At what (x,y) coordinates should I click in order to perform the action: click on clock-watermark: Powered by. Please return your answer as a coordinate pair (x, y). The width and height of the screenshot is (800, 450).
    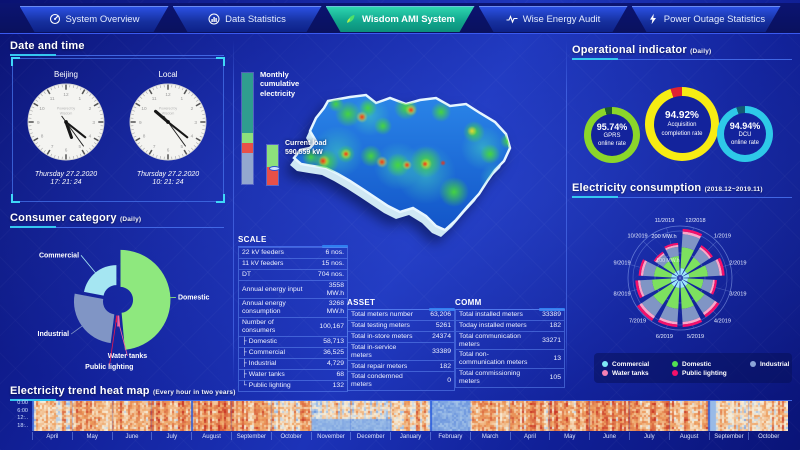
    Looking at the image, I should click on (66, 109).